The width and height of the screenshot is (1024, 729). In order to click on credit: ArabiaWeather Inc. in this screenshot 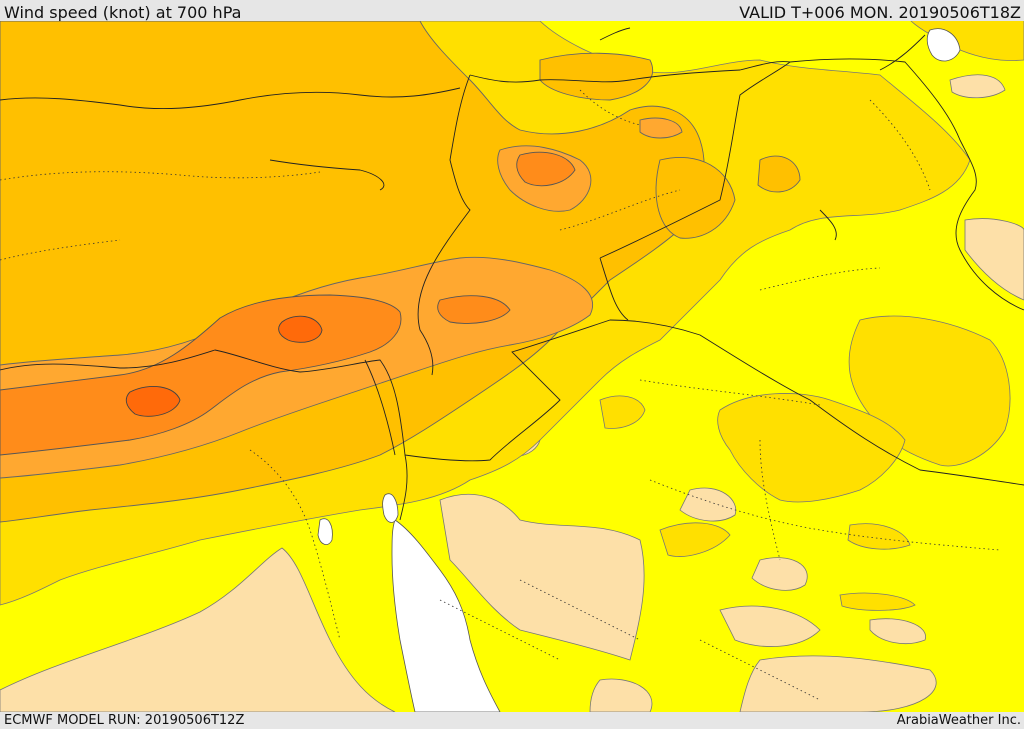, I will do `click(958, 720)`.